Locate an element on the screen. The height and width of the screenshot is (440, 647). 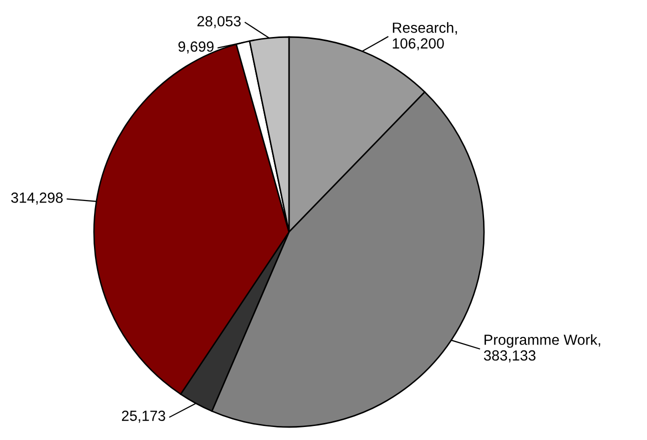
data-label: Research, 106,200 is located at coordinates (424, 36).